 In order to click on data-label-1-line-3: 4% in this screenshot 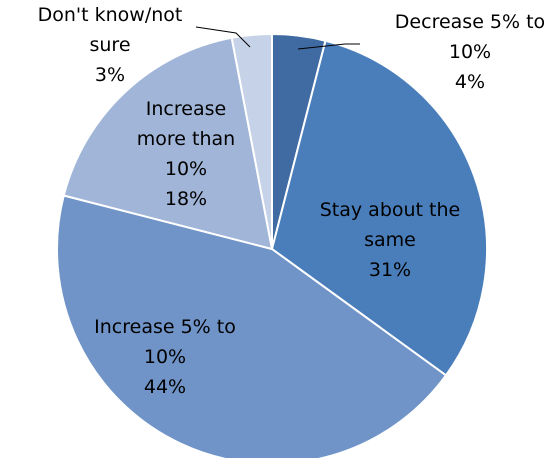, I will do `click(470, 82)`.